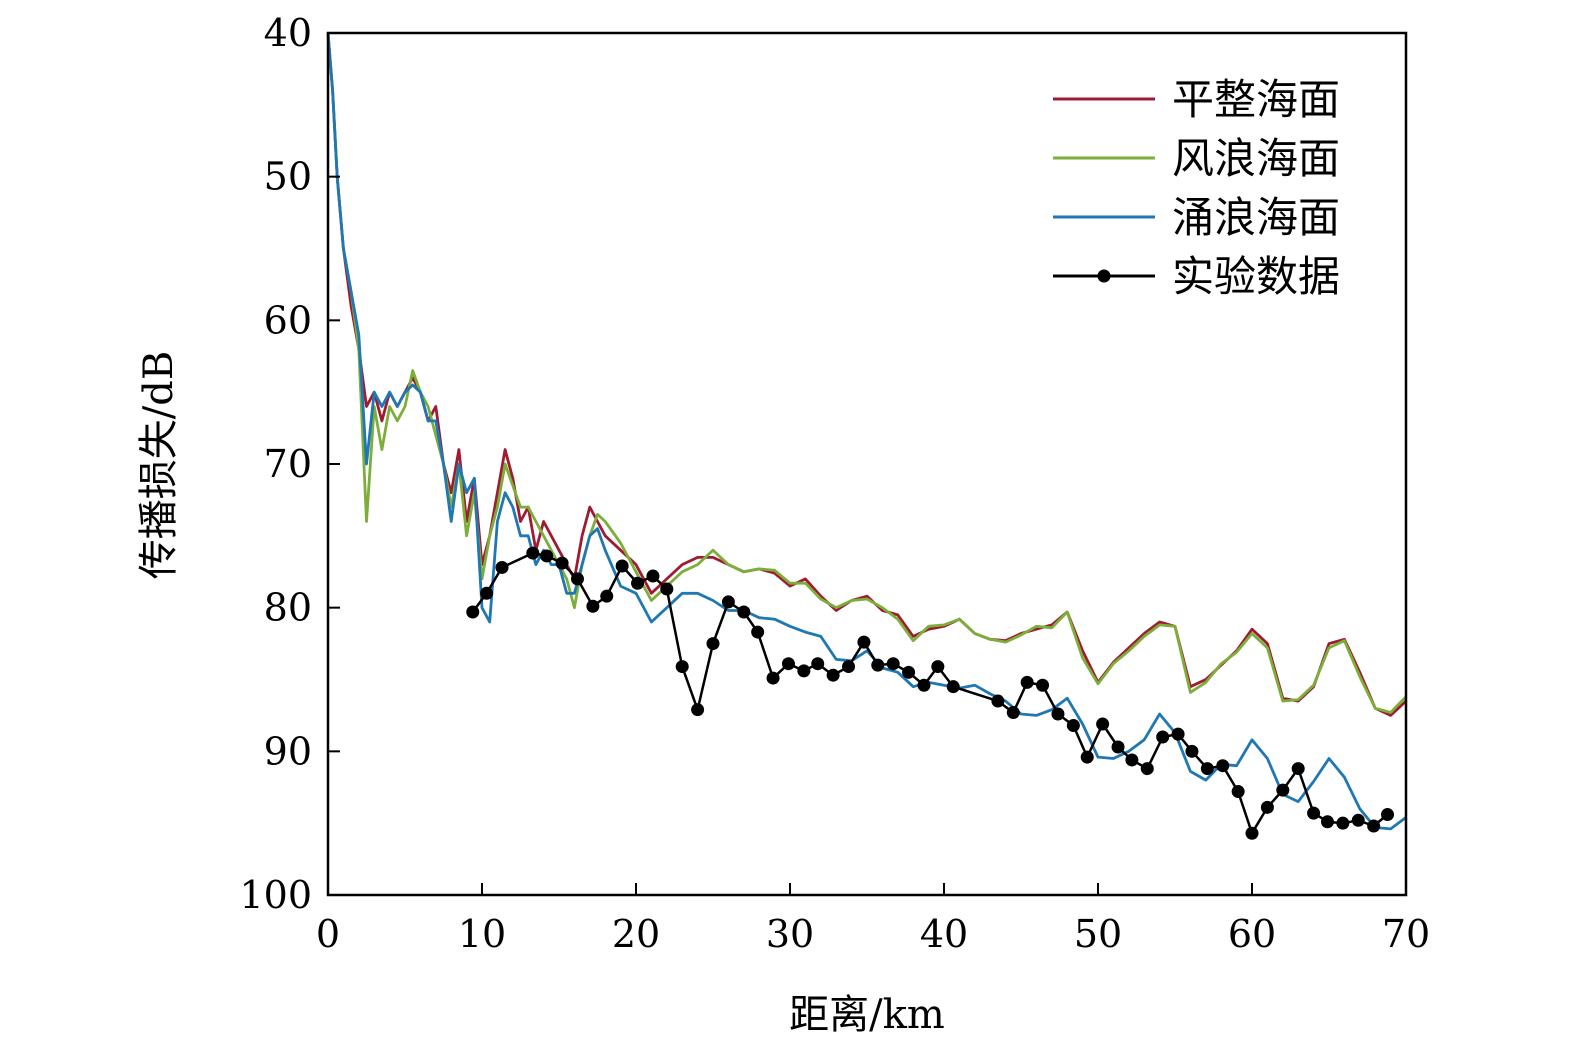 This screenshot has height=1053, width=1575. What do you see at coordinates (482, 934) in the screenshot?
I see `x-tick-label: 10` at bounding box center [482, 934].